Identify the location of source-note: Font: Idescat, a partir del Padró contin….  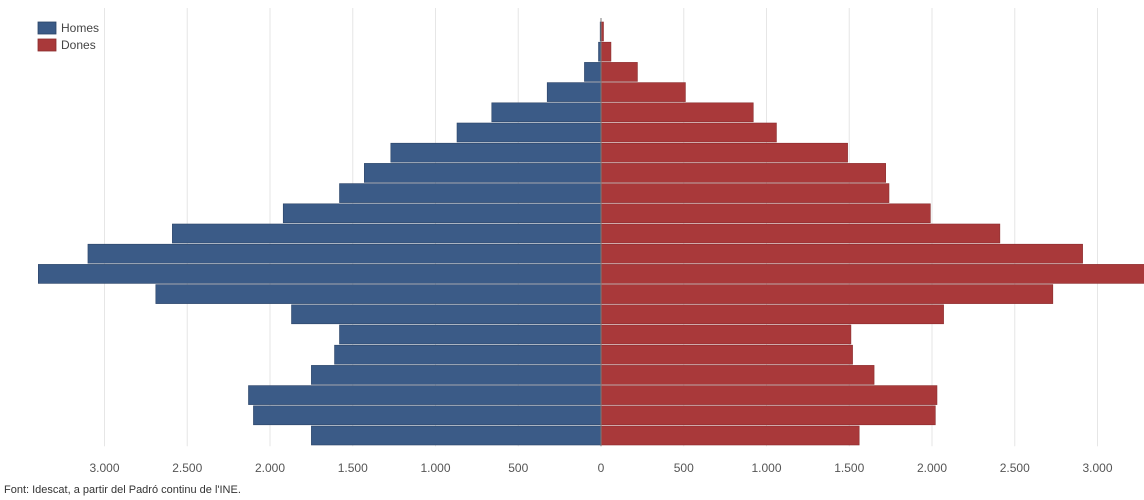
(122, 490).